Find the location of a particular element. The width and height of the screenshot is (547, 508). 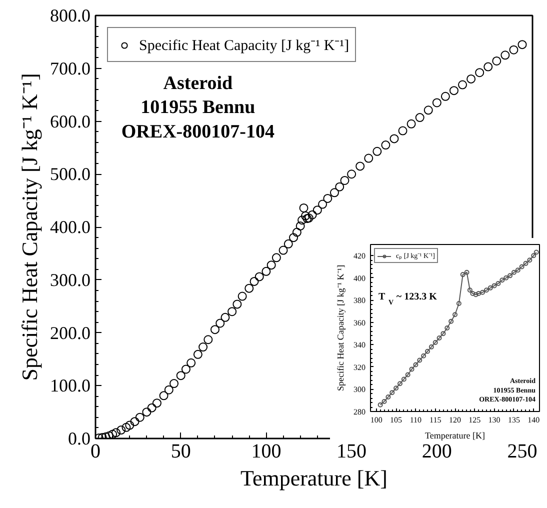

x-tick-label: 200 is located at coordinates (437, 451).